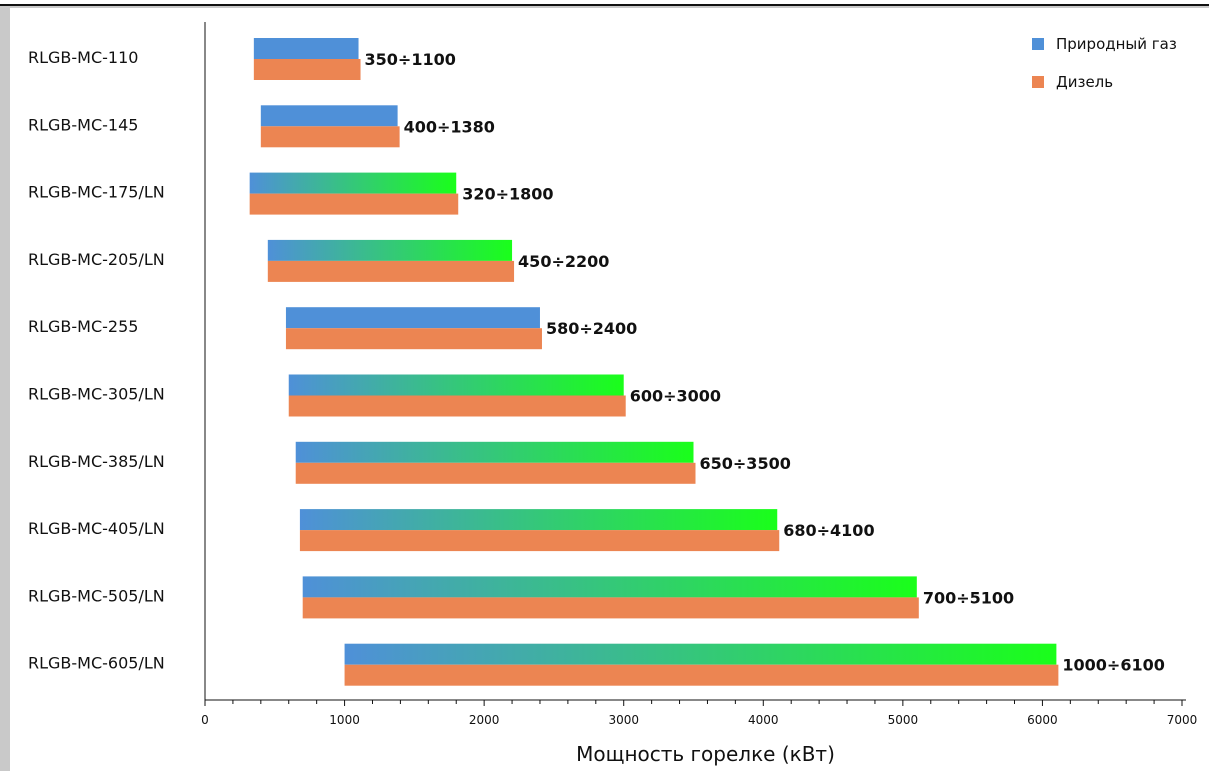  I want to click on legend-label: Природный газ, so click(1116, 44).